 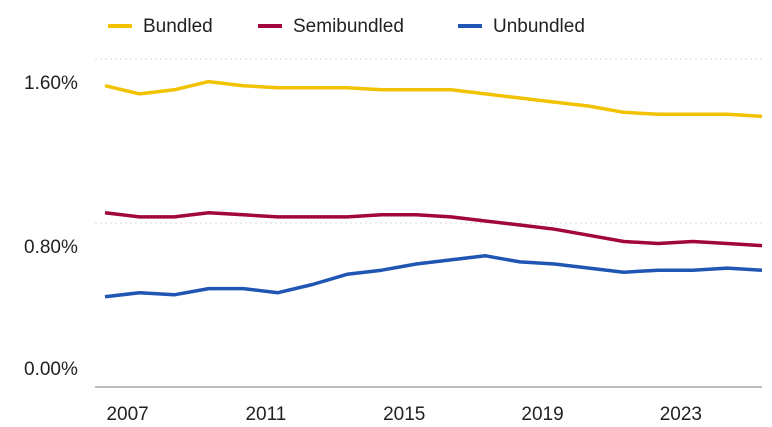 What do you see at coordinates (348, 26) in the screenshot?
I see `legend-label: Semibundled` at bounding box center [348, 26].